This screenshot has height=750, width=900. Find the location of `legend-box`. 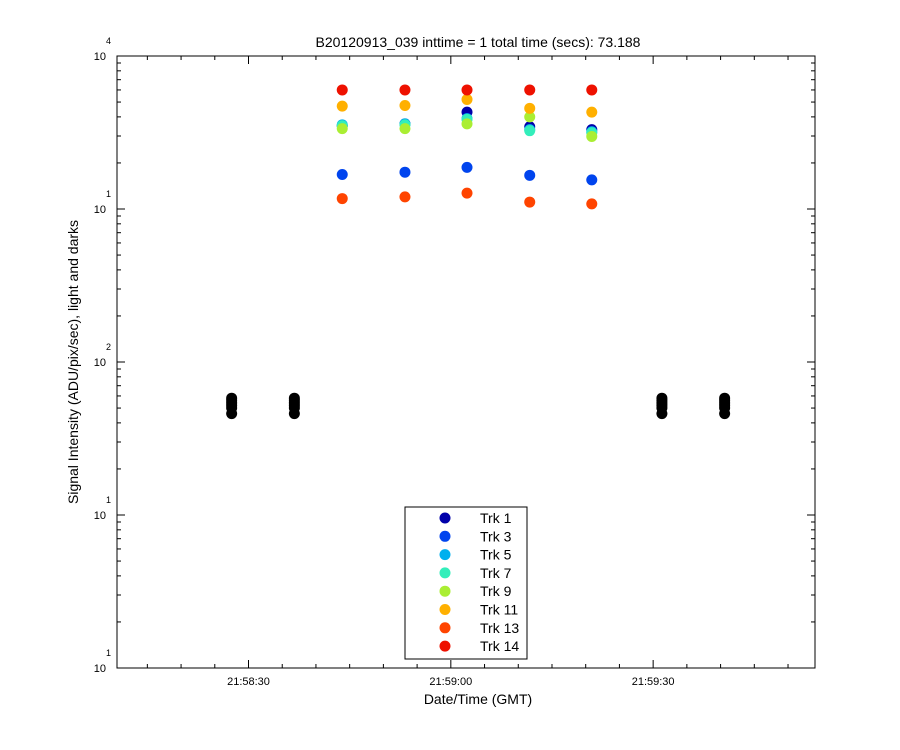

legend-box is located at coordinates (466, 583).